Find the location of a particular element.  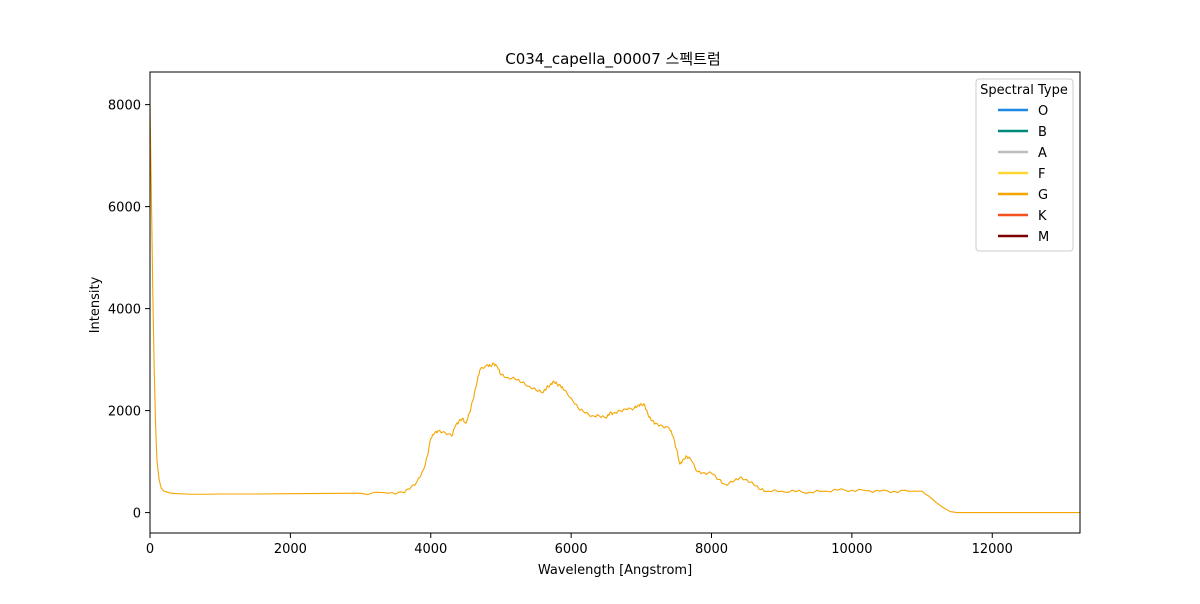

x-tick-label: 2000 is located at coordinates (290, 549).